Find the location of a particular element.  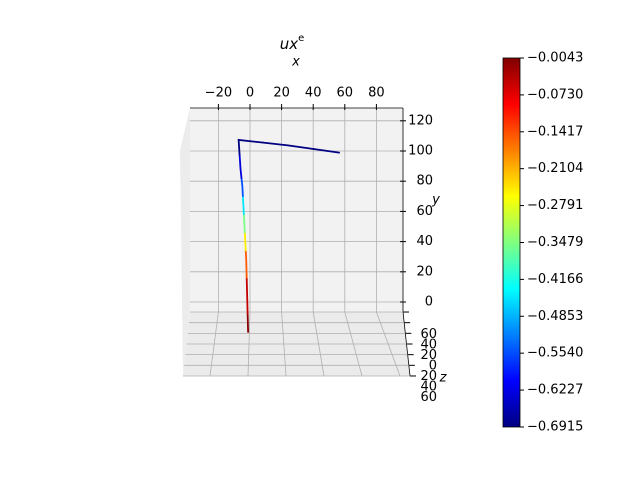

chart-title: uxe is located at coordinates (292, 43).